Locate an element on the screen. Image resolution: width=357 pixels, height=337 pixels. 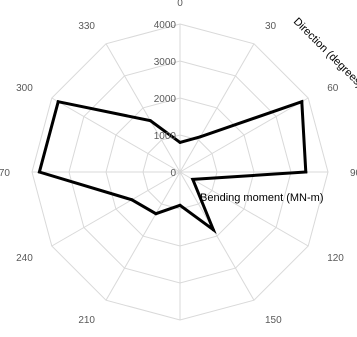
angle-tick-label-0: 0 is located at coordinates (180, 4).